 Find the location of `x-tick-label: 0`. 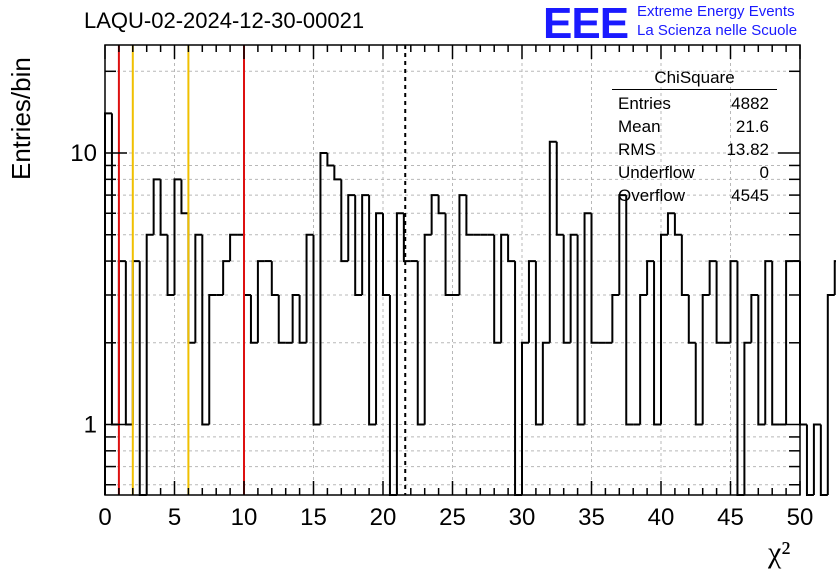

x-tick-label: 0 is located at coordinates (104, 517).